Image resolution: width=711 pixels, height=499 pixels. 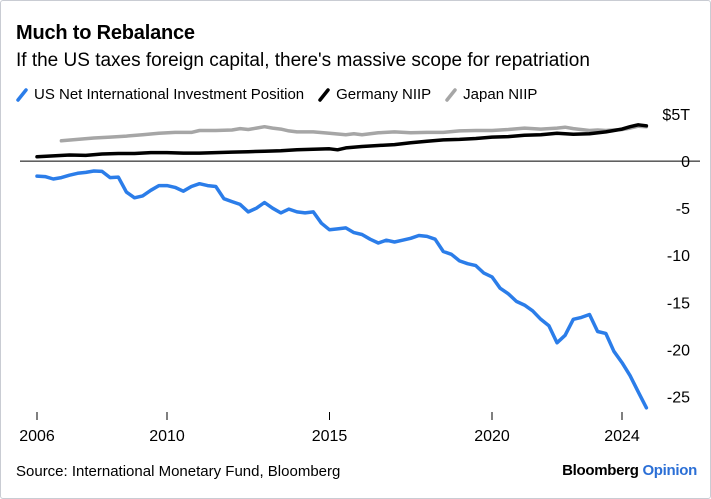 I want to click on y-tick-label: $5T, so click(x=676, y=115).